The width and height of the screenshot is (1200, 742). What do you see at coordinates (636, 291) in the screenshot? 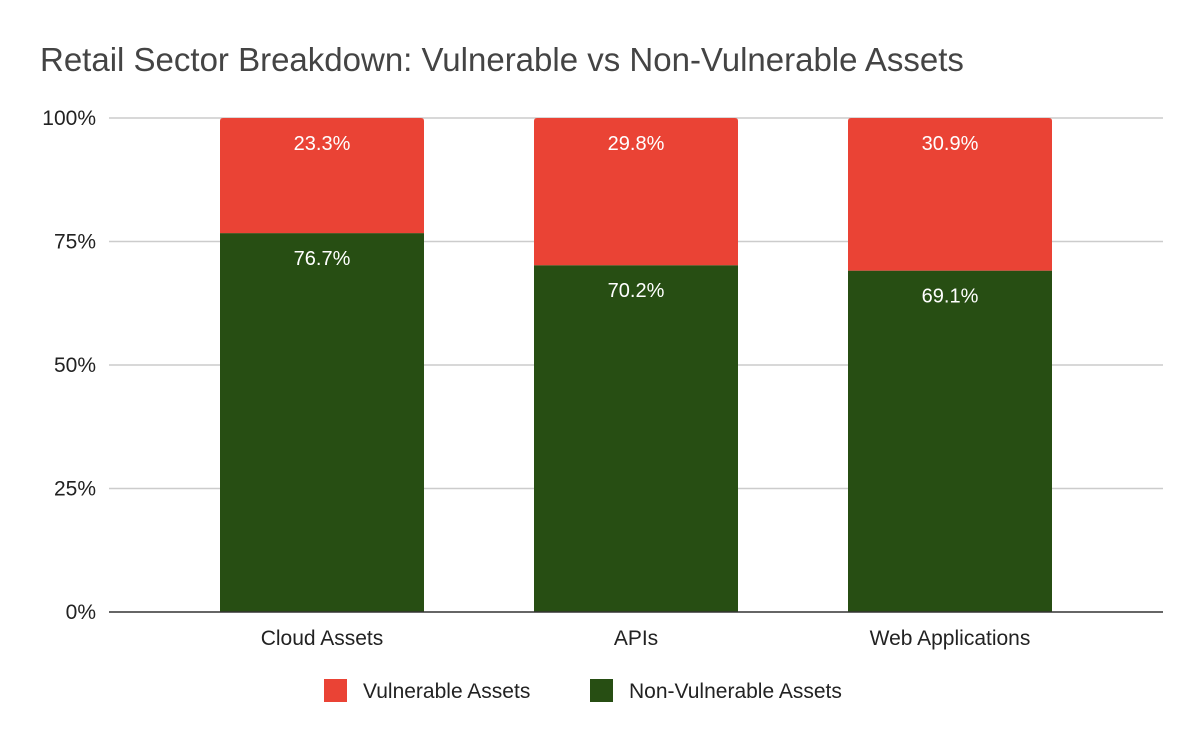
I see `data-label-non-vulnerable: 70.2%` at bounding box center [636, 291].